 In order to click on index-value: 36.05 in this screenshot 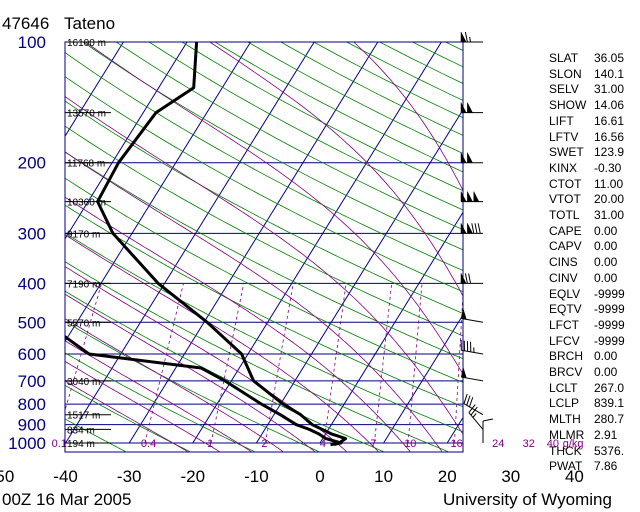, I will do `click(609, 58)`.